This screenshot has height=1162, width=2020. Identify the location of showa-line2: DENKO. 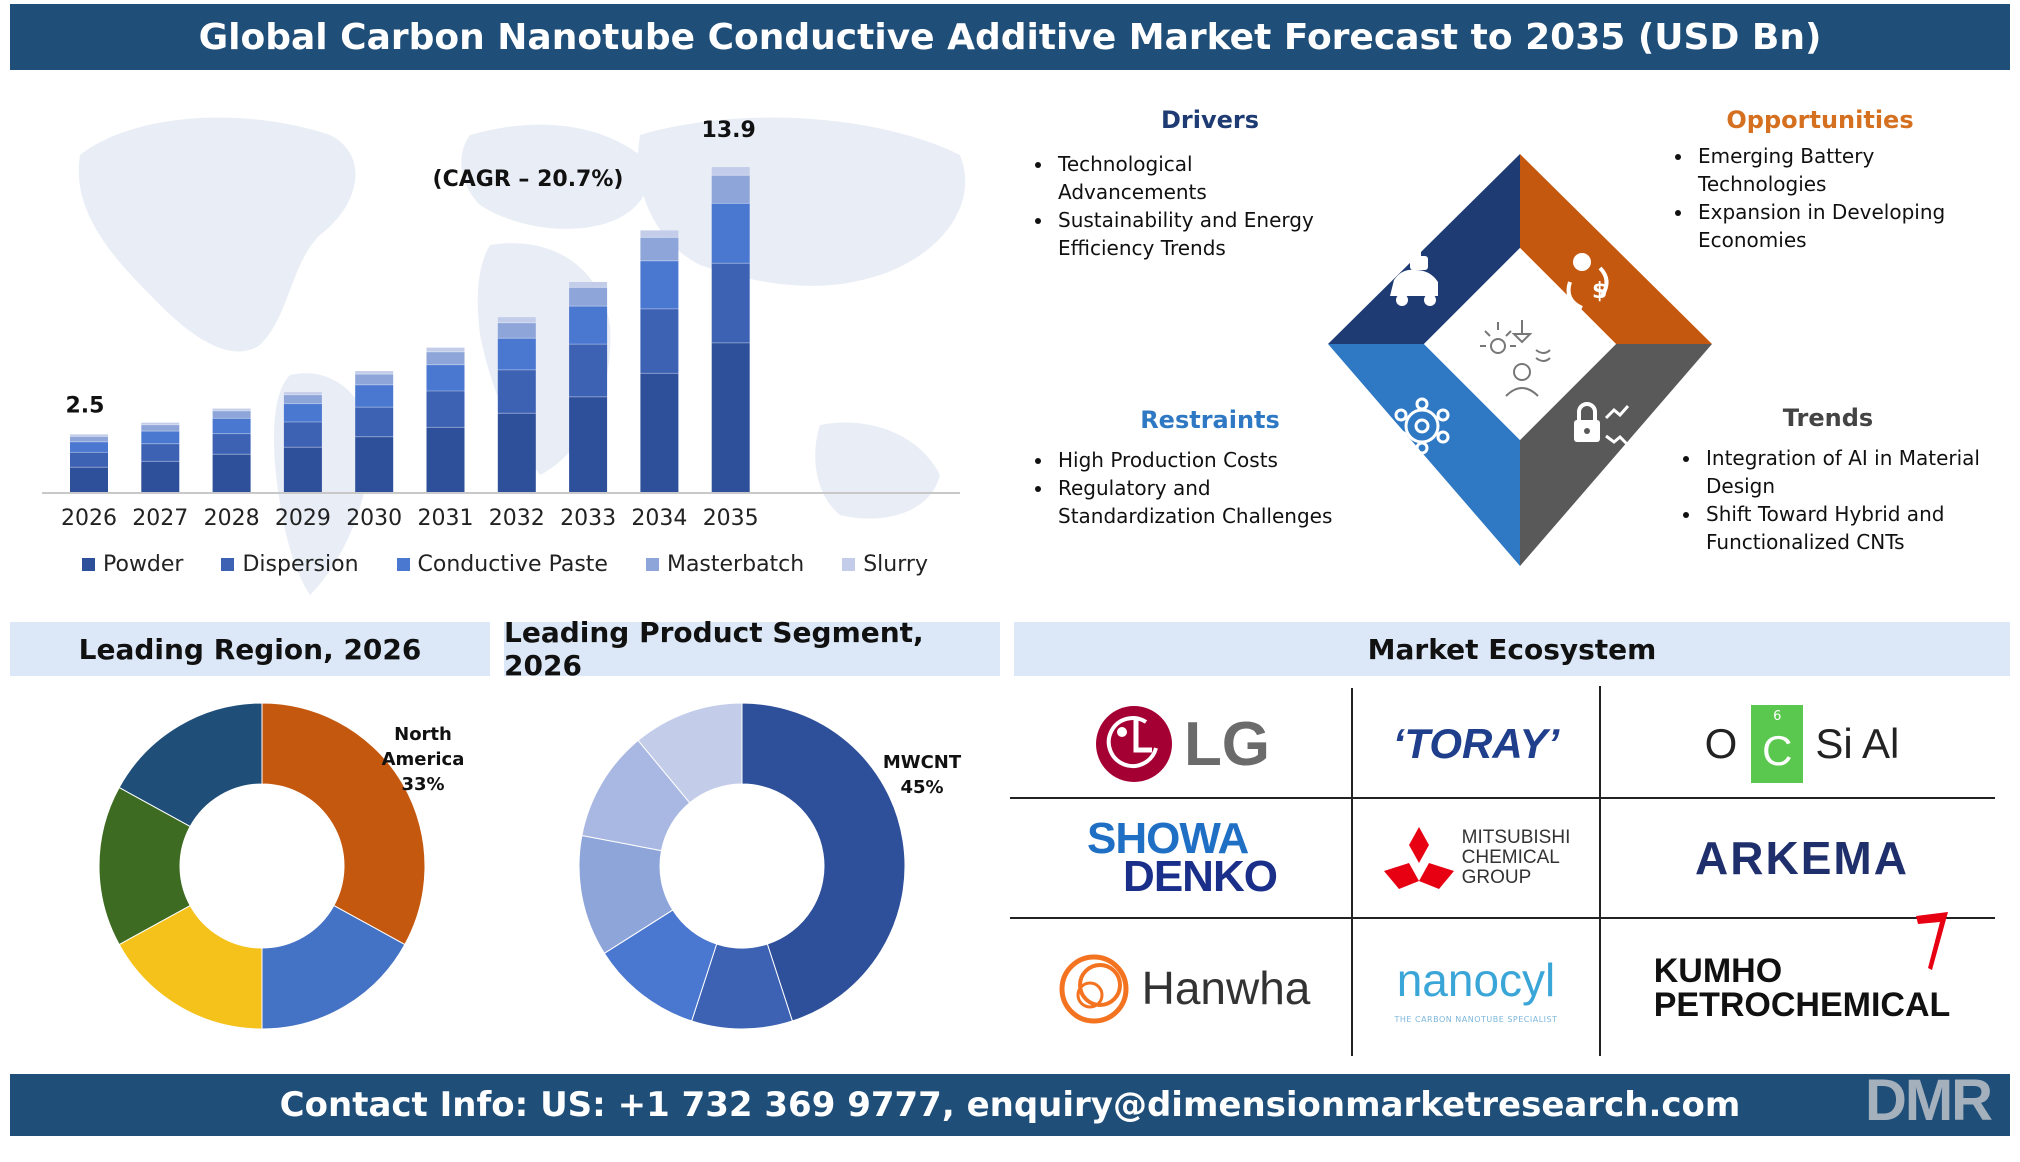
(1200, 876).